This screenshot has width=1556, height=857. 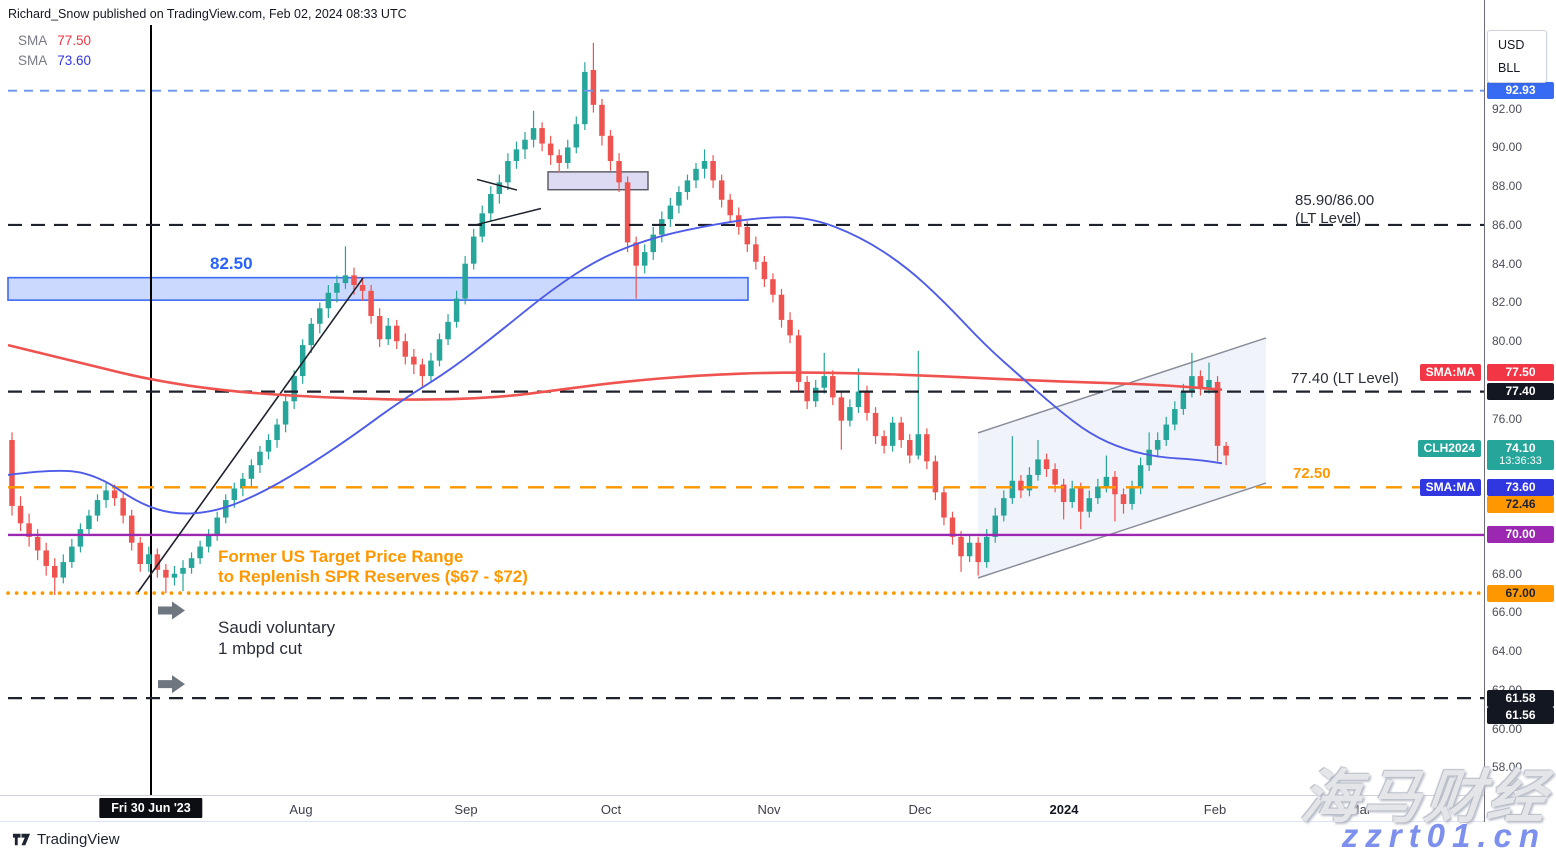 What do you see at coordinates (231, 263) in the screenshot?
I see `annotation-82-50: 82.50` at bounding box center [231, 263].